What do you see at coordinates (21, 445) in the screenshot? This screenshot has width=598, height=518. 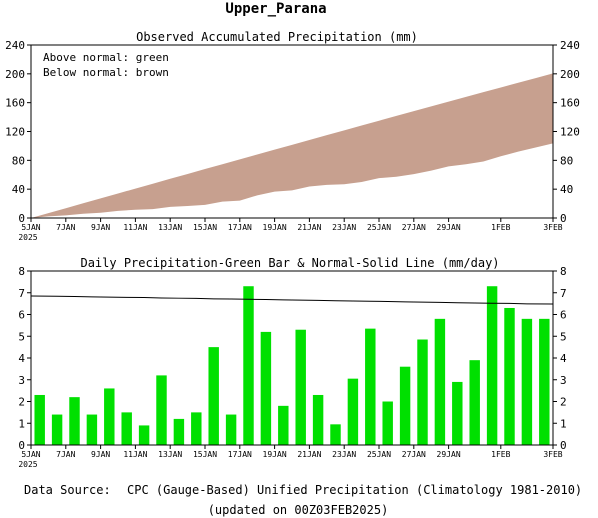 I see `daily-y-tick-label-left: 0` at bounding box center [21, 445].